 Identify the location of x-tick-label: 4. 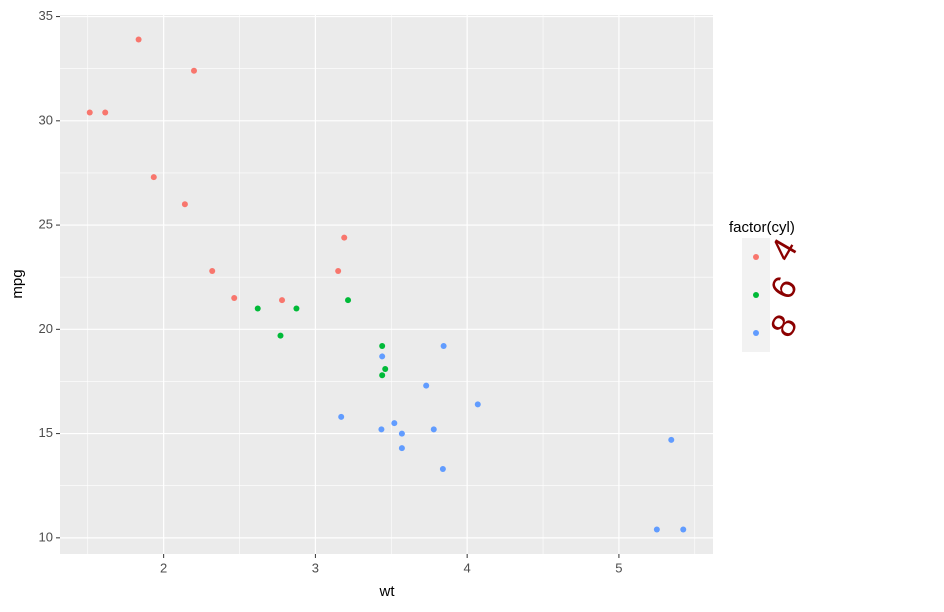
(467, 567).